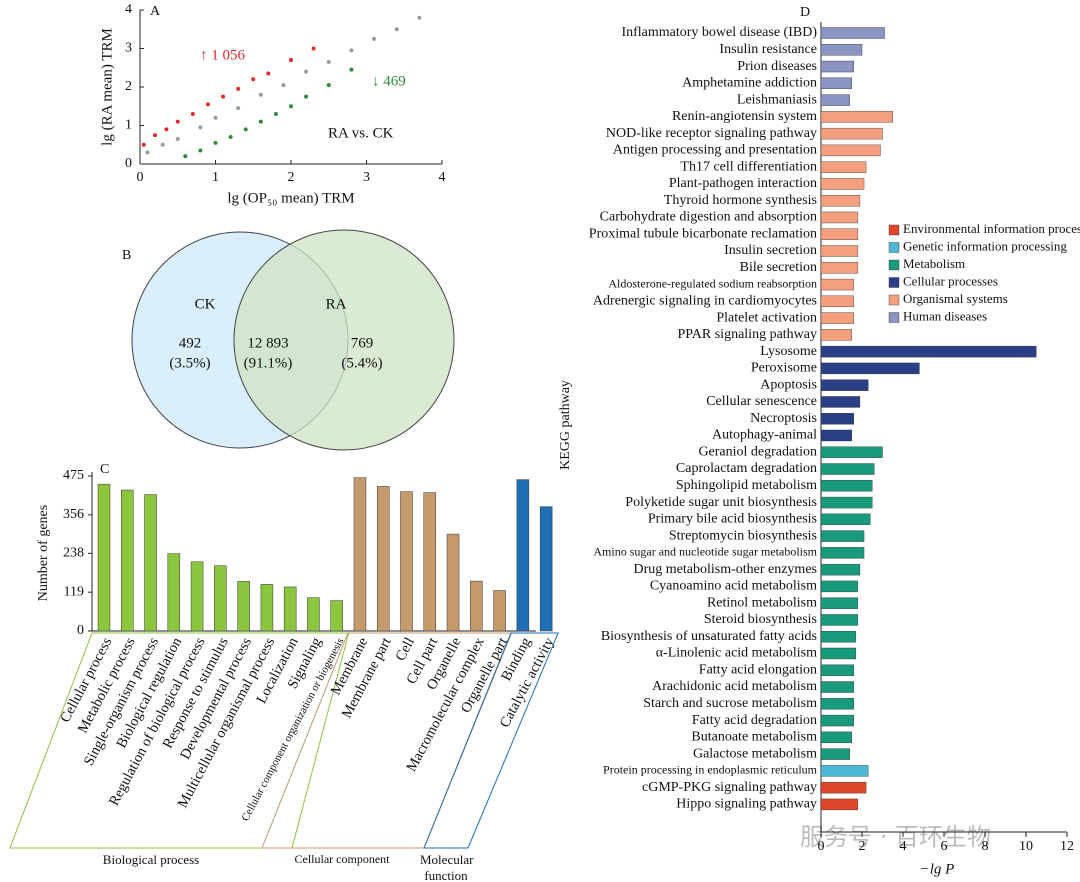 This screenshot has height=882, width=1080. Describe the element at coordinates (733, 586) in the screenshot. I see `y-tick-label: Cyanoamino acid metabolism` at that location.